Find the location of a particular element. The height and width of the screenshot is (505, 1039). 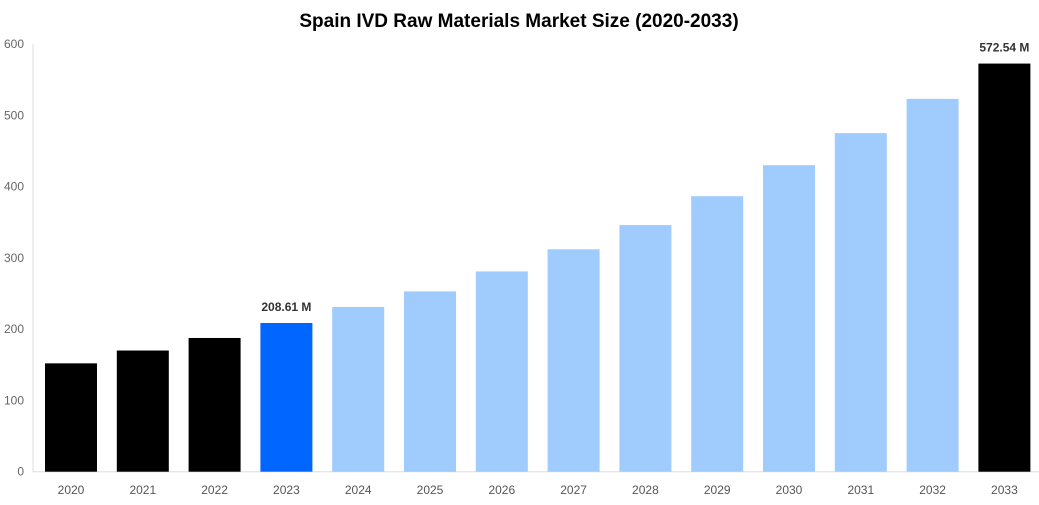

x-tick-label: 2023 is located at coordinates (286, 490).